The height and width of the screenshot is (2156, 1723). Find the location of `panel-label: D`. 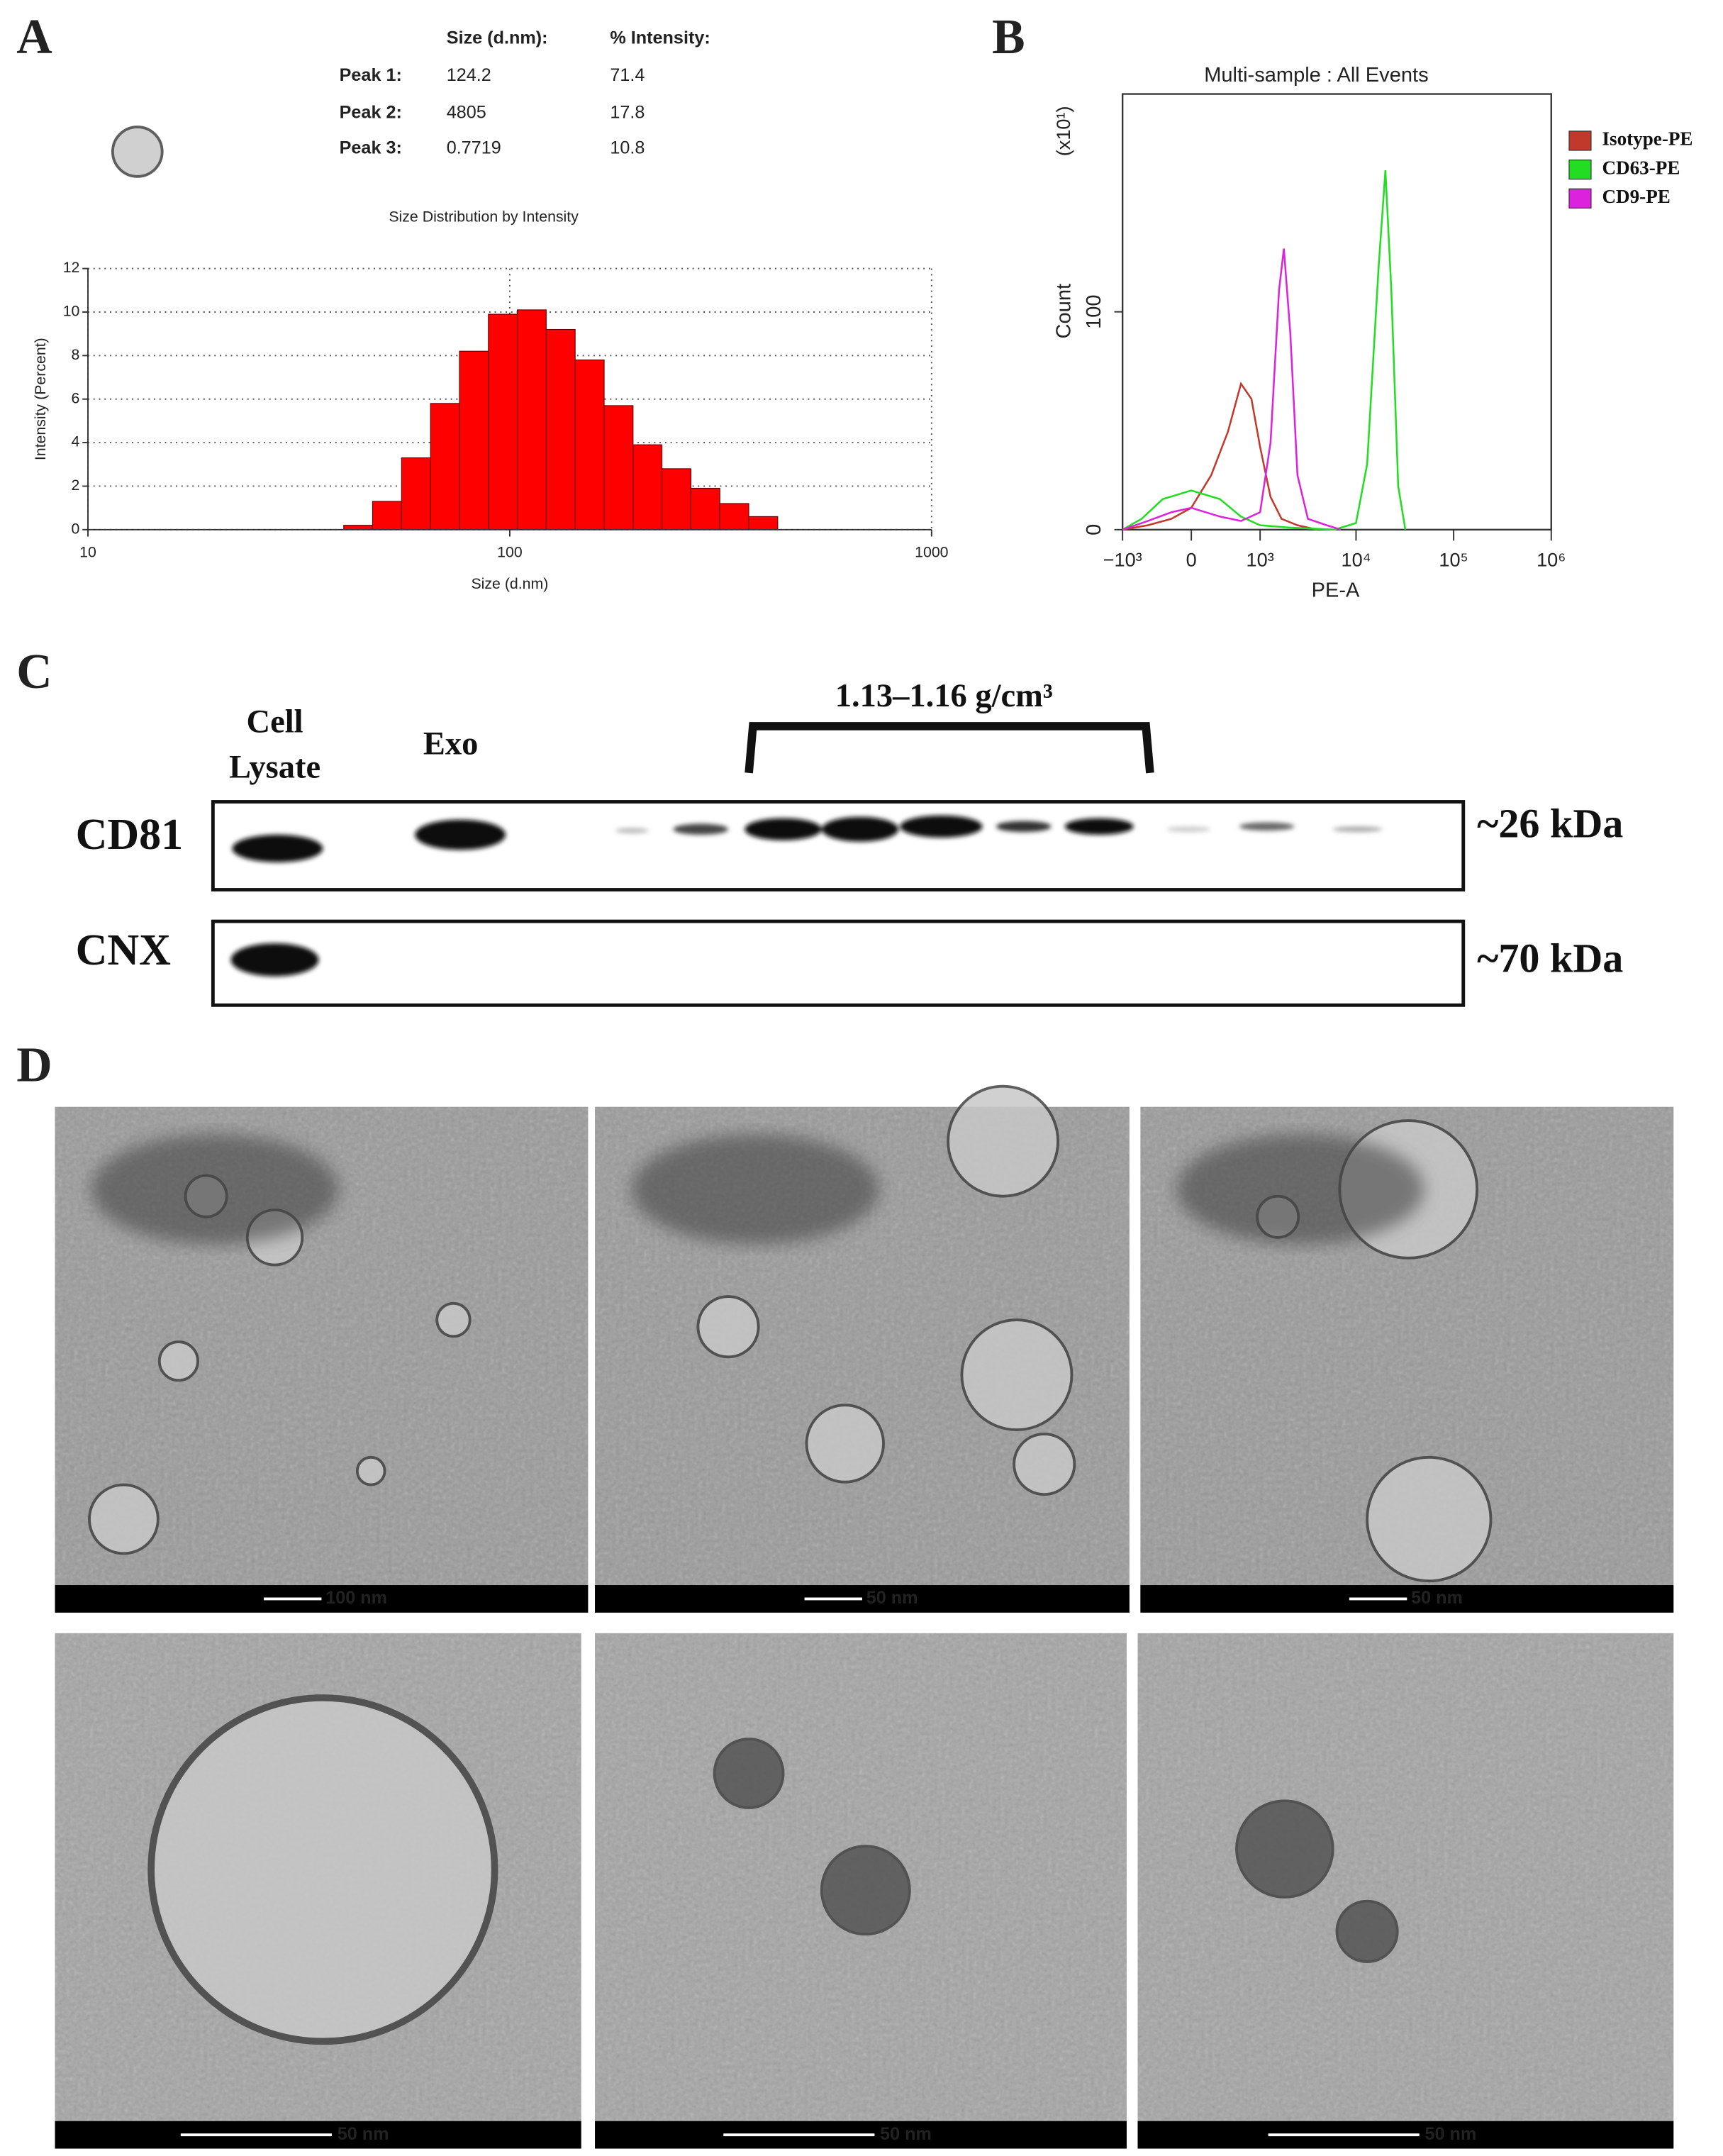

panel-label: D is located at coordinates (34, 1065).